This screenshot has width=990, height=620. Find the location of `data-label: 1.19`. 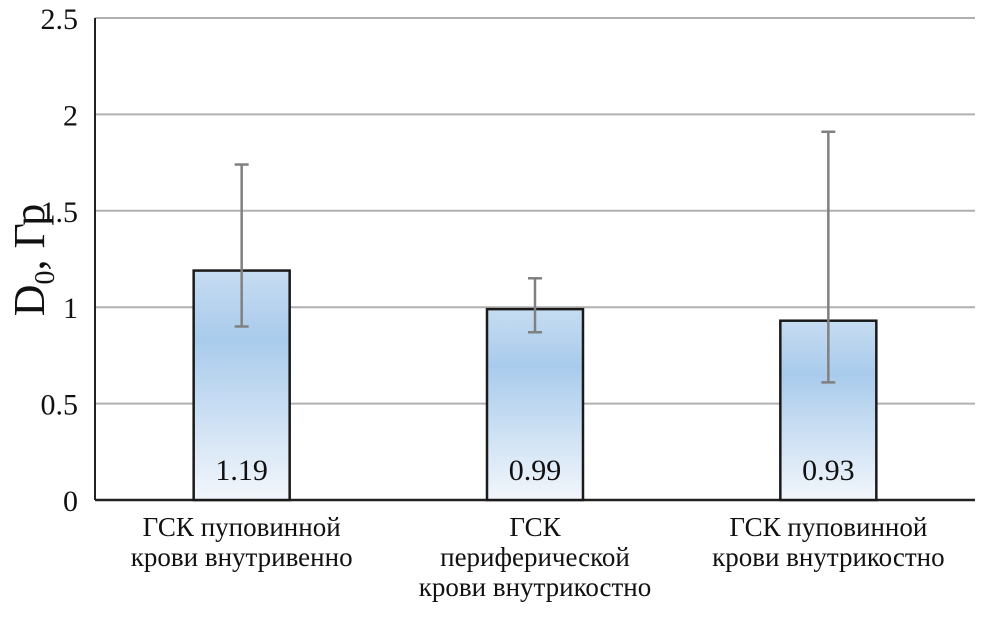

data-label: 1.19 is located at coordinates (241, 470).